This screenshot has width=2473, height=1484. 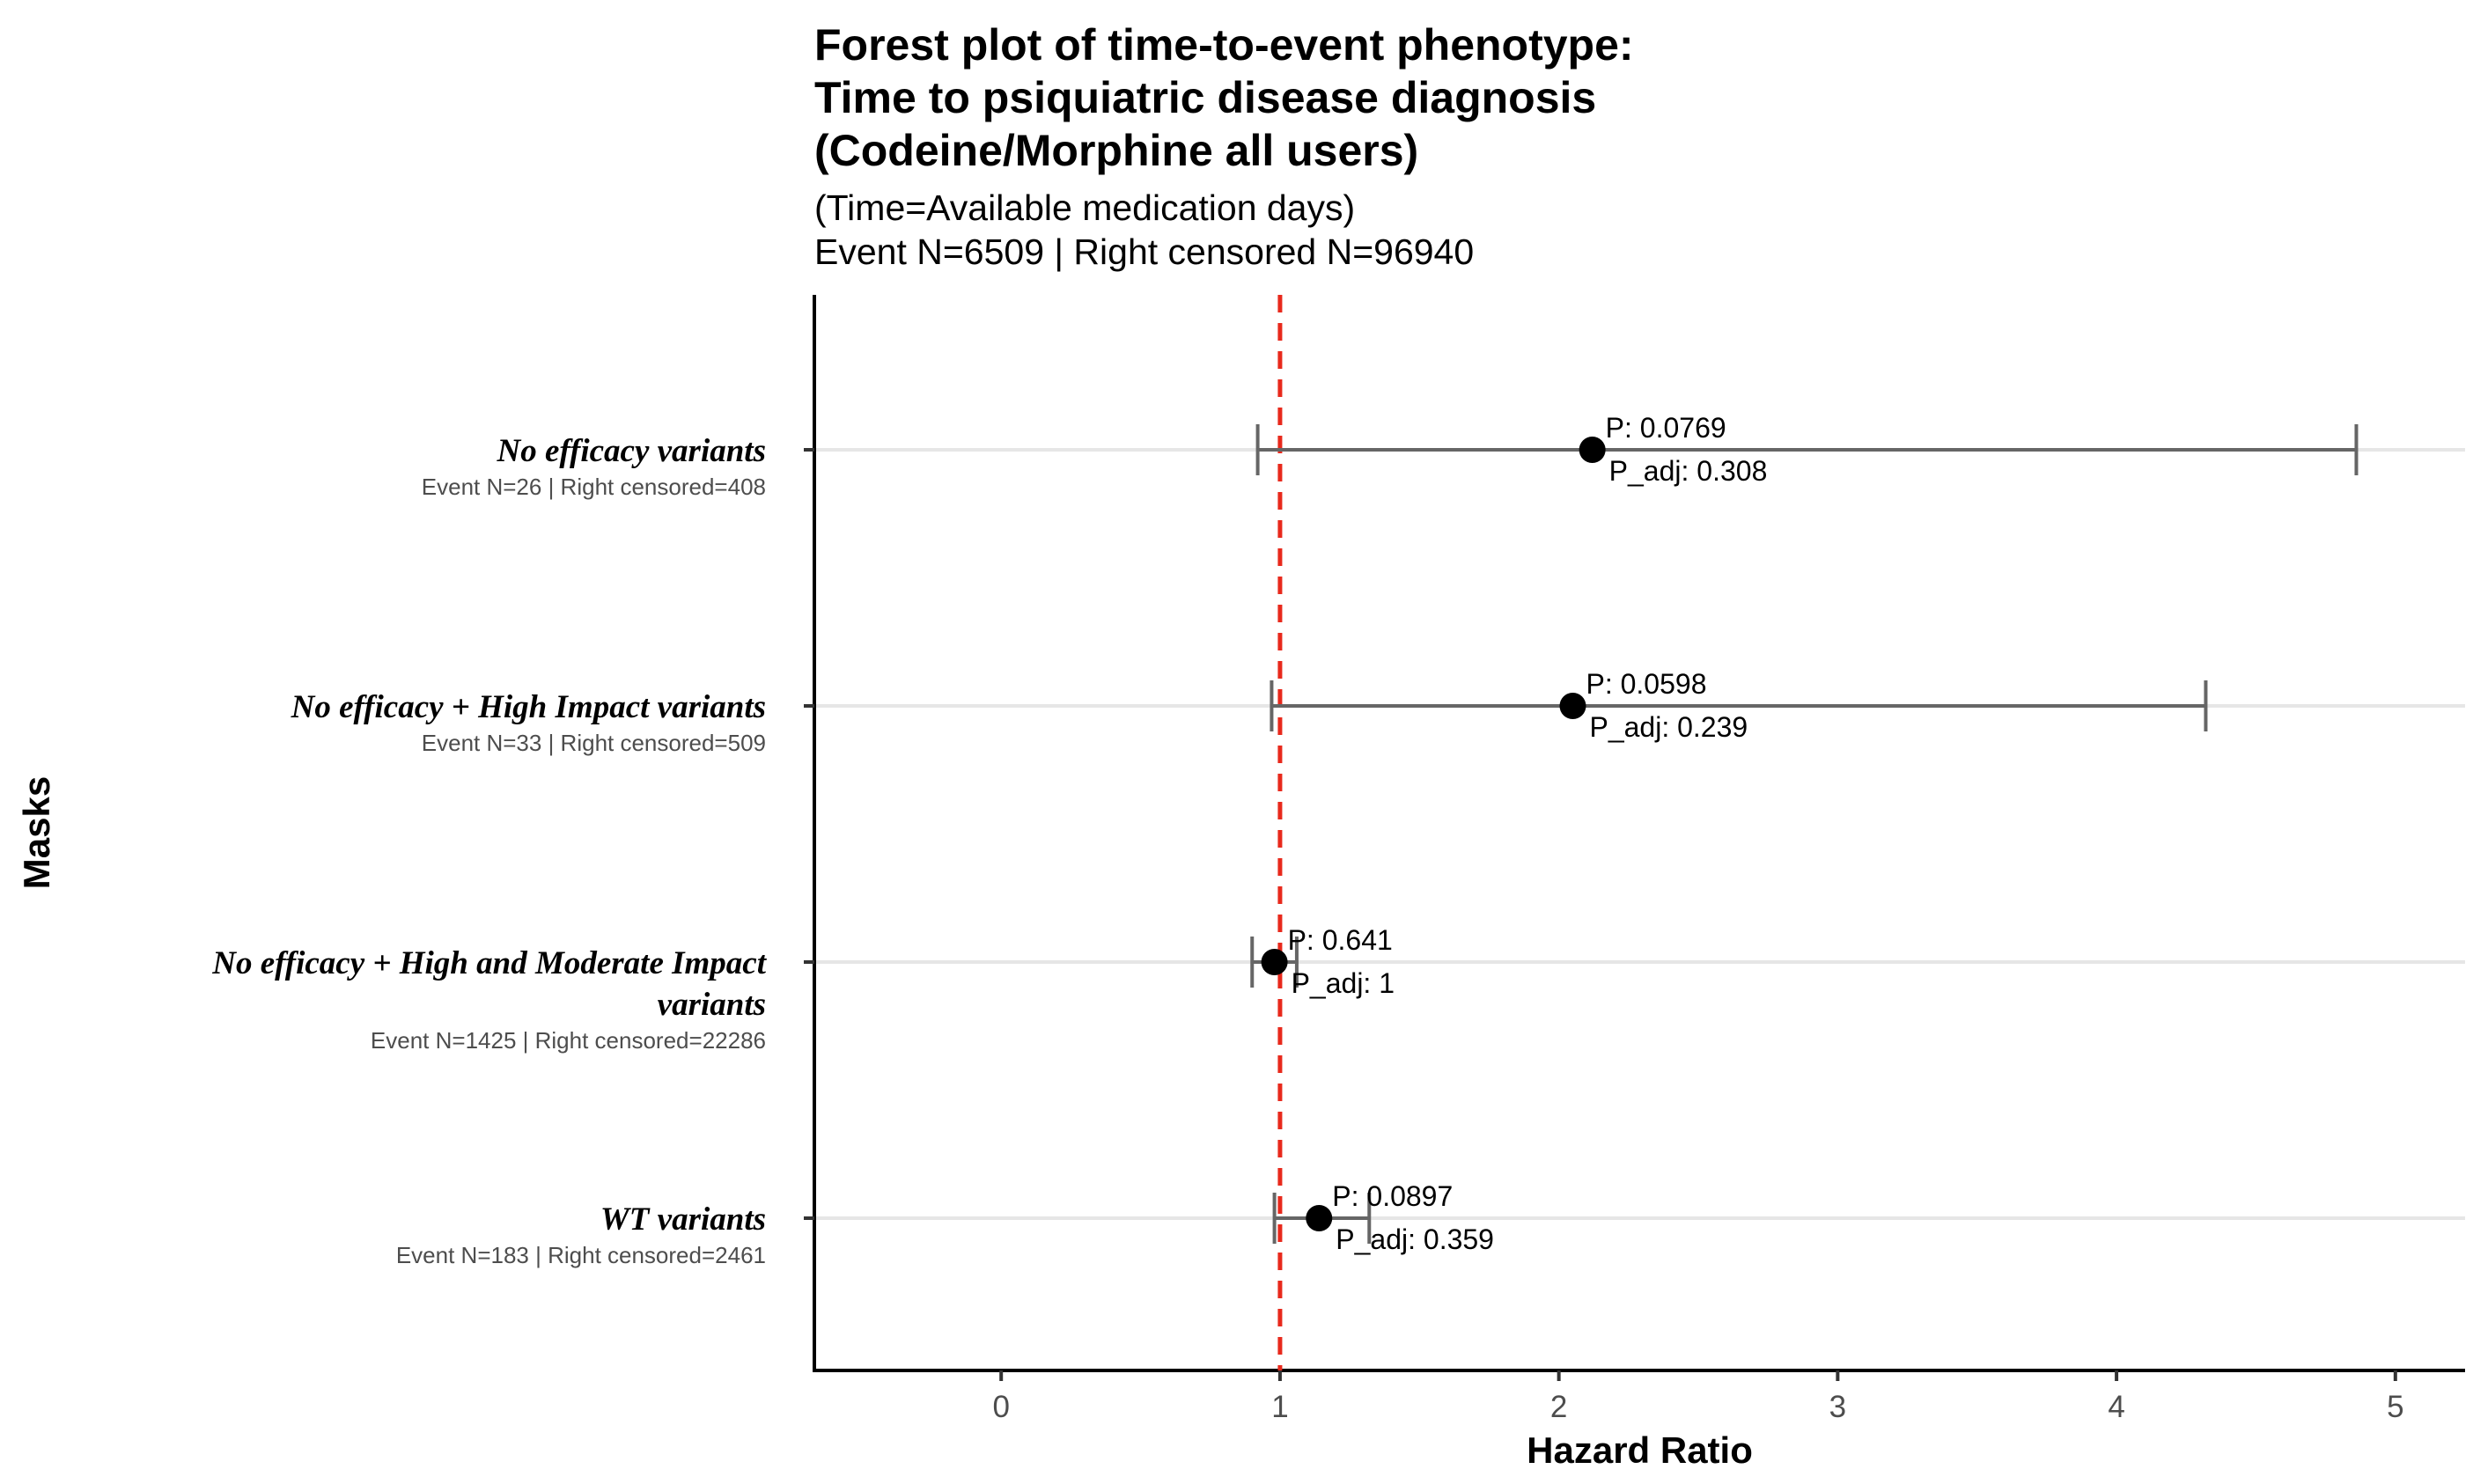 What do you see at coordinates (1688, 471) in the screenshot?
I see `p-adj-label: P_adj: 0.308` at bounding box center [1688, 471].